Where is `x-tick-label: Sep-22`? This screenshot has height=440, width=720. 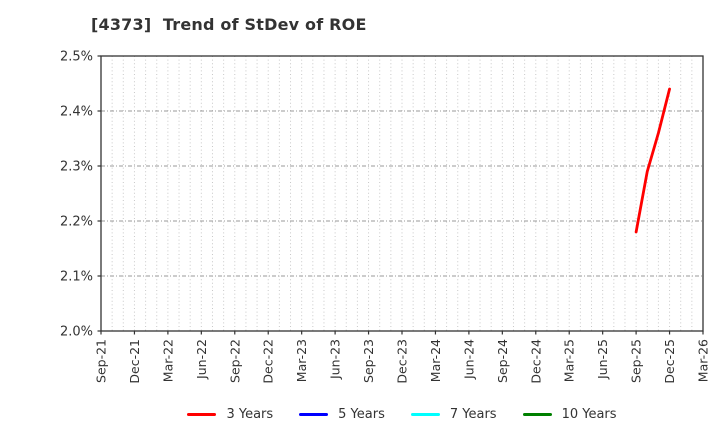
x-tick-label: Sep-22 is located at coordinates (234, 361).